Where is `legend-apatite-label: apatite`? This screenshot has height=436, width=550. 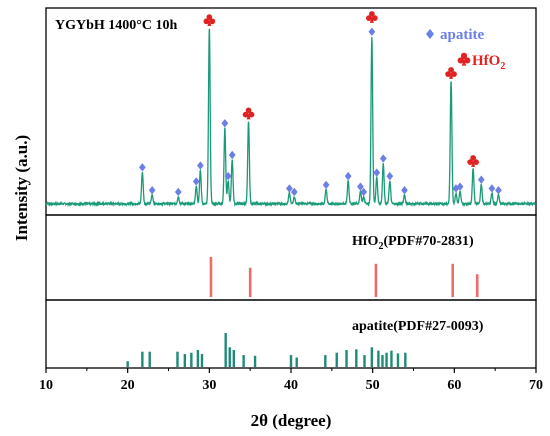
legend-apatite-label: apatite is located at coordinates (462, 35).